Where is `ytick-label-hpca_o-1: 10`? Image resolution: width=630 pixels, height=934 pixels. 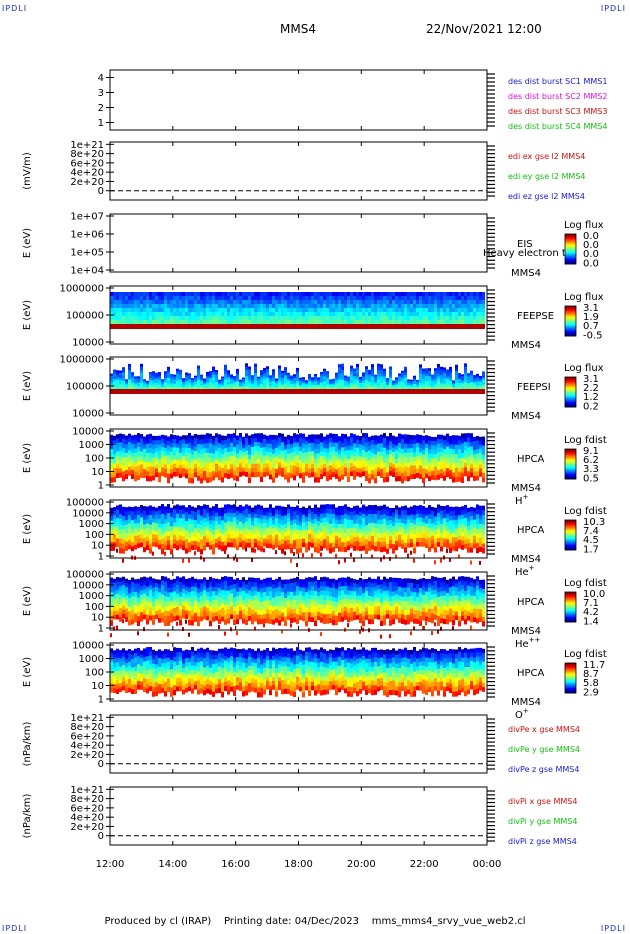 ytick-label-hpca_o-1: 10 is located at coordinates (97, 686).